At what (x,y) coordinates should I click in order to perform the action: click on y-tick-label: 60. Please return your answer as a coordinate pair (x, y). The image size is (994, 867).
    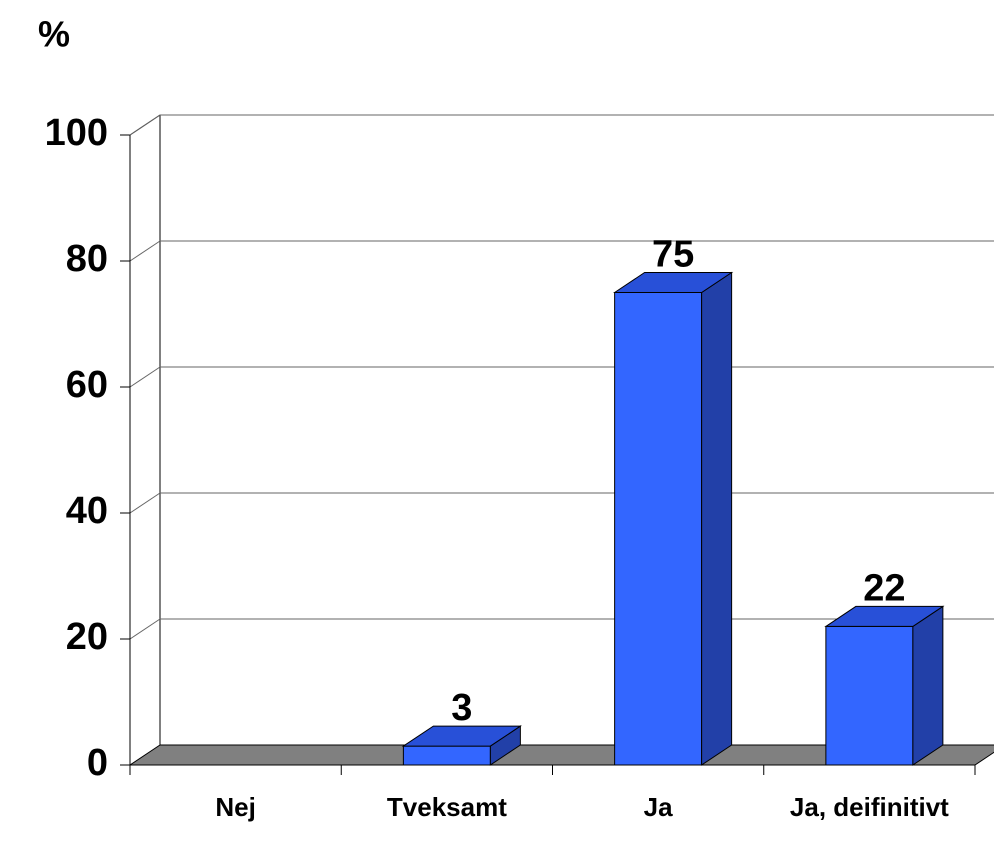
    Looking at the image, I should click on (87, 385).